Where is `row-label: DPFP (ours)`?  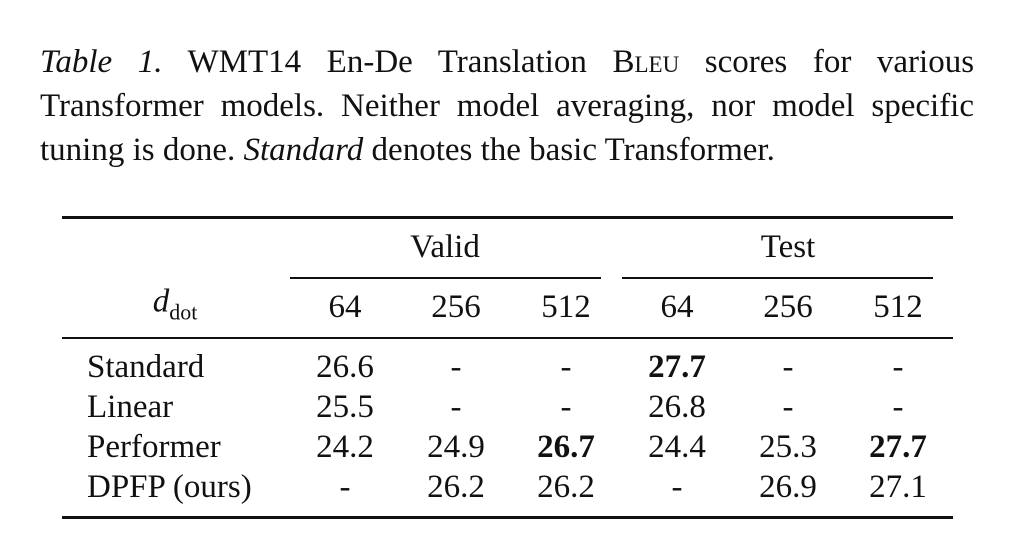
row-label: DPFP (ours) is located at coordinates (169, 487).